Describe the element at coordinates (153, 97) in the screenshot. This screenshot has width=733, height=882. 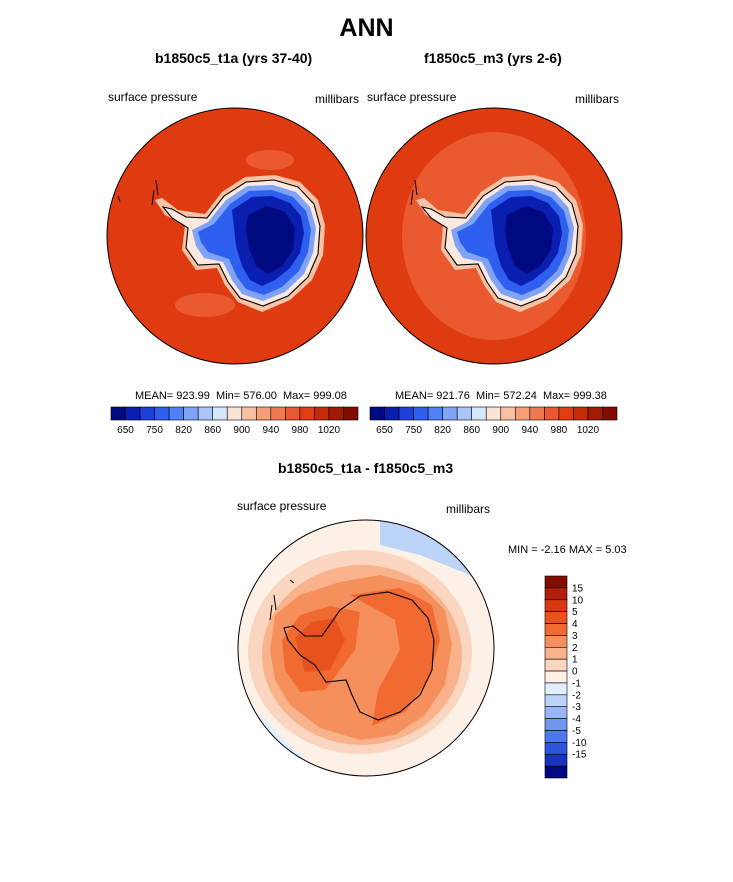
I see `panel1-variable-label: surface pressure` at that location.